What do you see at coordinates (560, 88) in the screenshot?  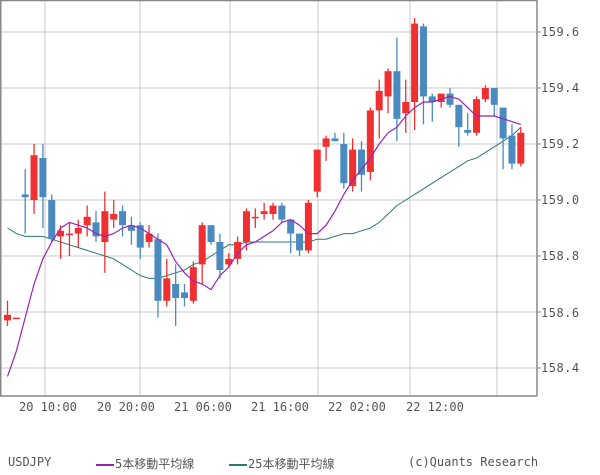 I see `y-axis-label: 159.4` at bounding box center [560, 88].